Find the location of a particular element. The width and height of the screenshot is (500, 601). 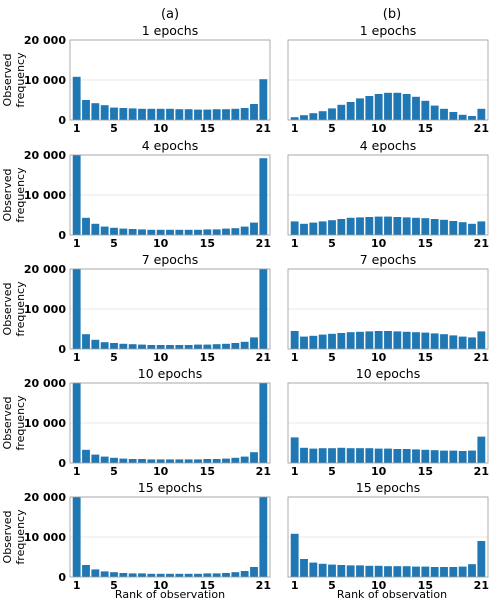

panel-title: 7 epochs is located at coordinates (170, 259).